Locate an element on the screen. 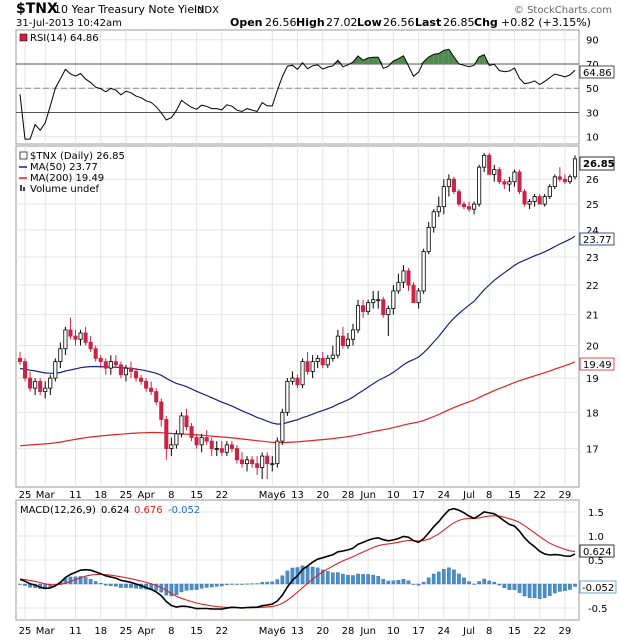 Image resolution: width=620 pixels, height=643 pixels. x-tick-label-lower-15: 17 is located at coordinates (418, 631).